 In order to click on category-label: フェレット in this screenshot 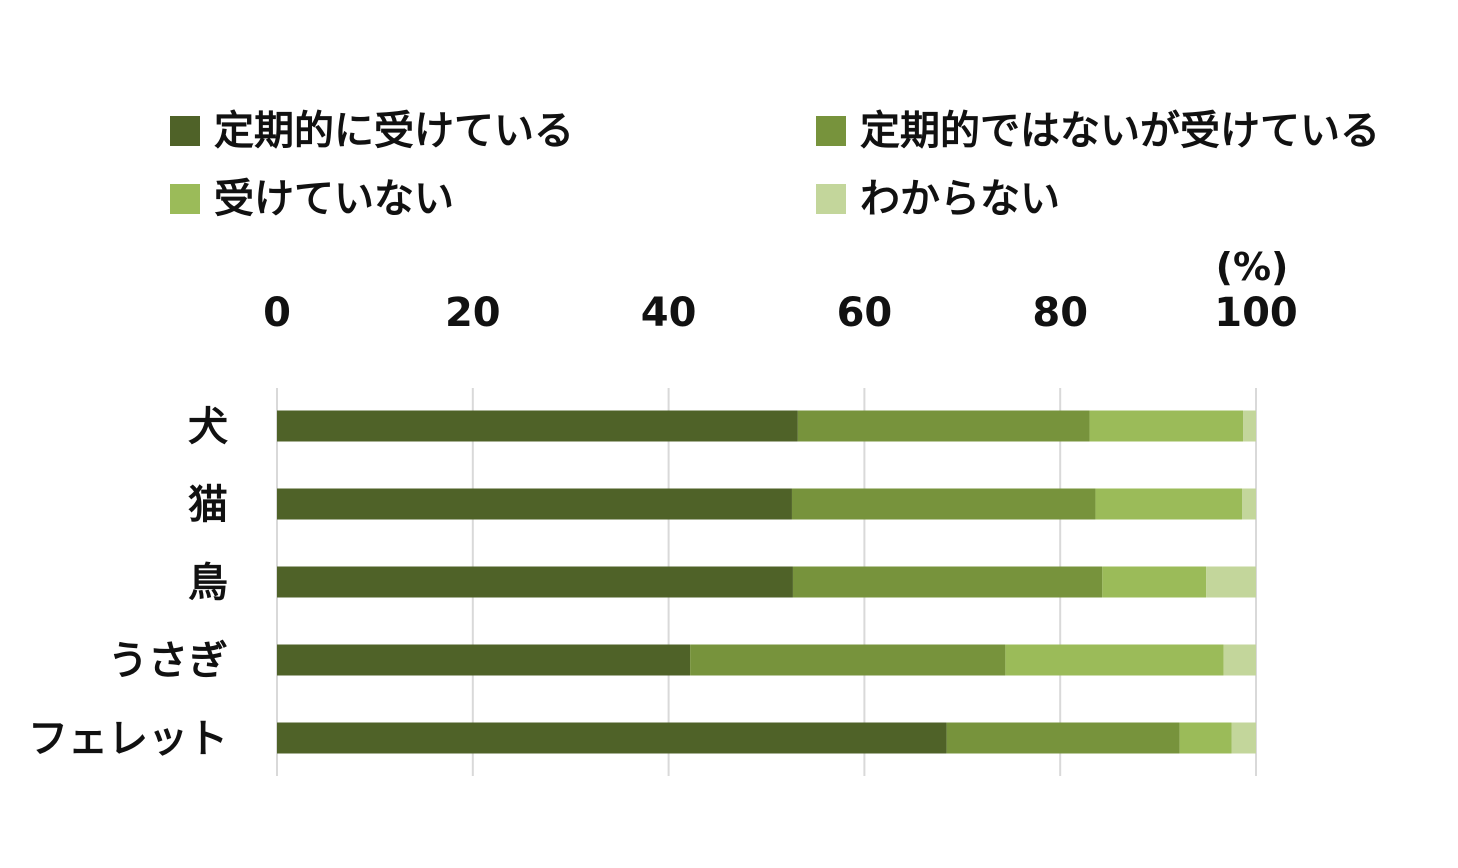, I will do `click(128, 739)`.